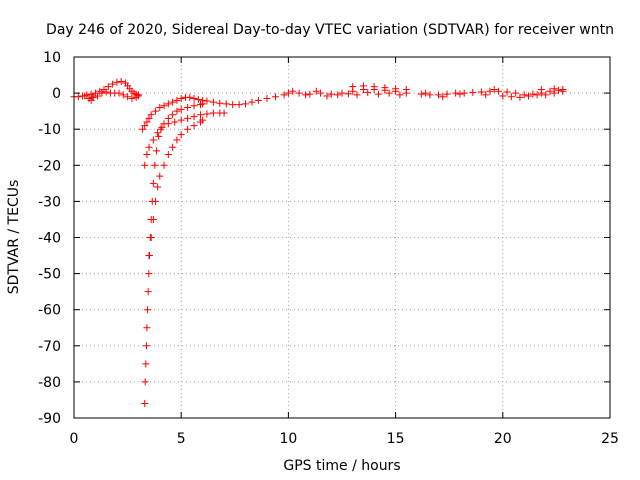 This screenshot has height=480, width=640. I want to click on y-tick-label: -30, so click(49, 202).